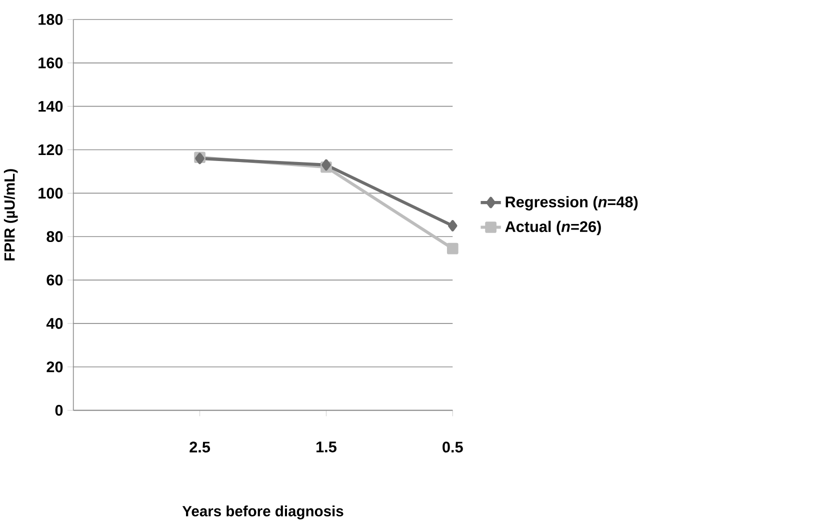 This screenshot has width=821, height=523. I want to click on y-tick-label: 160, so click(50, 62).